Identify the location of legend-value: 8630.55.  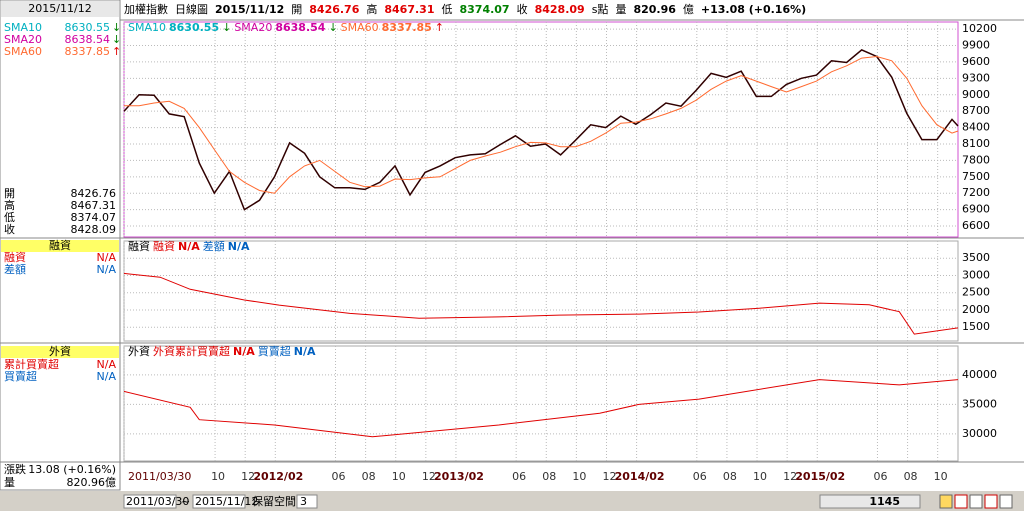
(194, 27).